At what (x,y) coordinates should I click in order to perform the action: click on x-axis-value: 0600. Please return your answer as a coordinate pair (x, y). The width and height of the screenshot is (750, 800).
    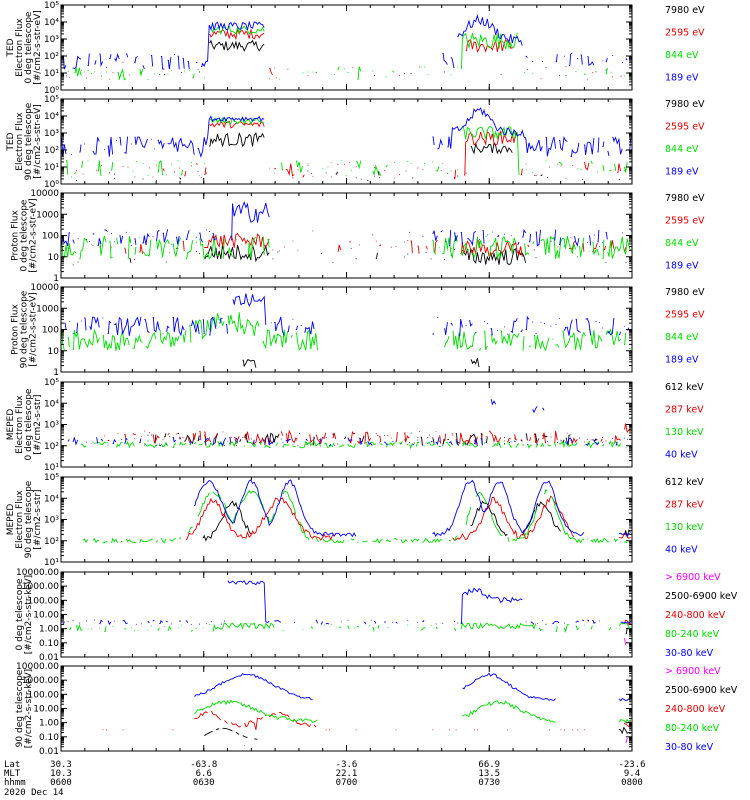
    Looking at the image, I should click on (61, 783).